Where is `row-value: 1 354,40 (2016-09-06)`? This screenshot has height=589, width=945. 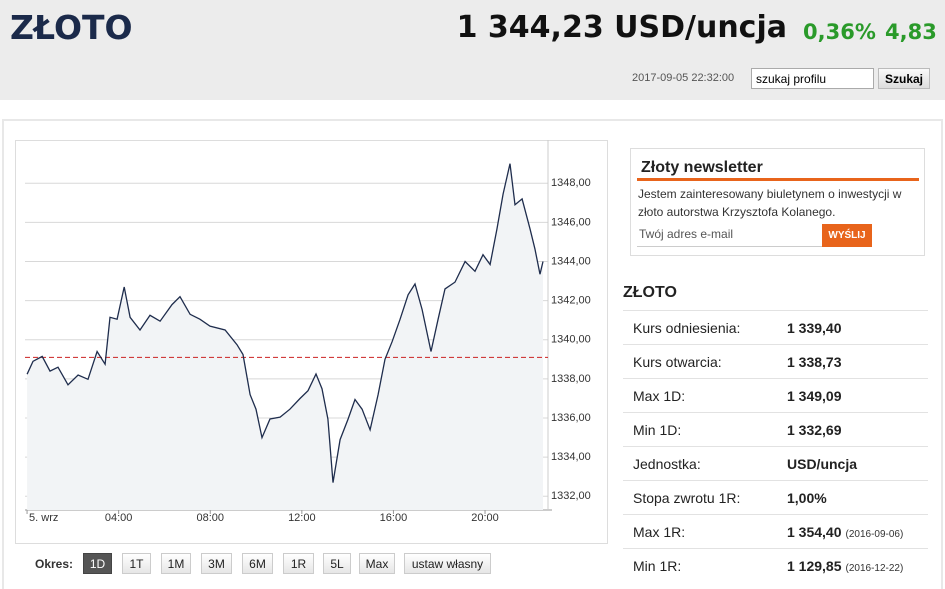
row-value: 1 354,40 (2016-09-06) is located at coordinates (845, 532).